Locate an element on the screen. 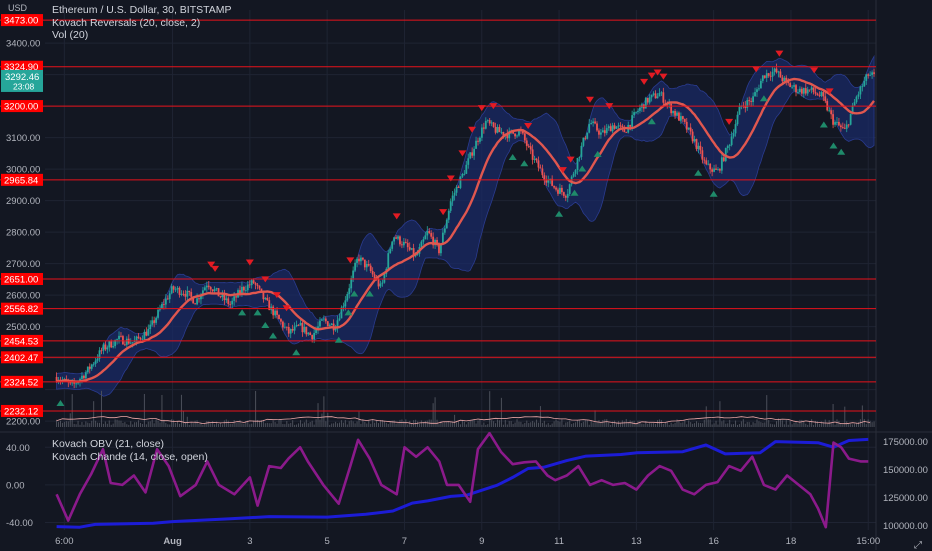  legend-volume: Vol (20) is located at coordinates (70, 35).